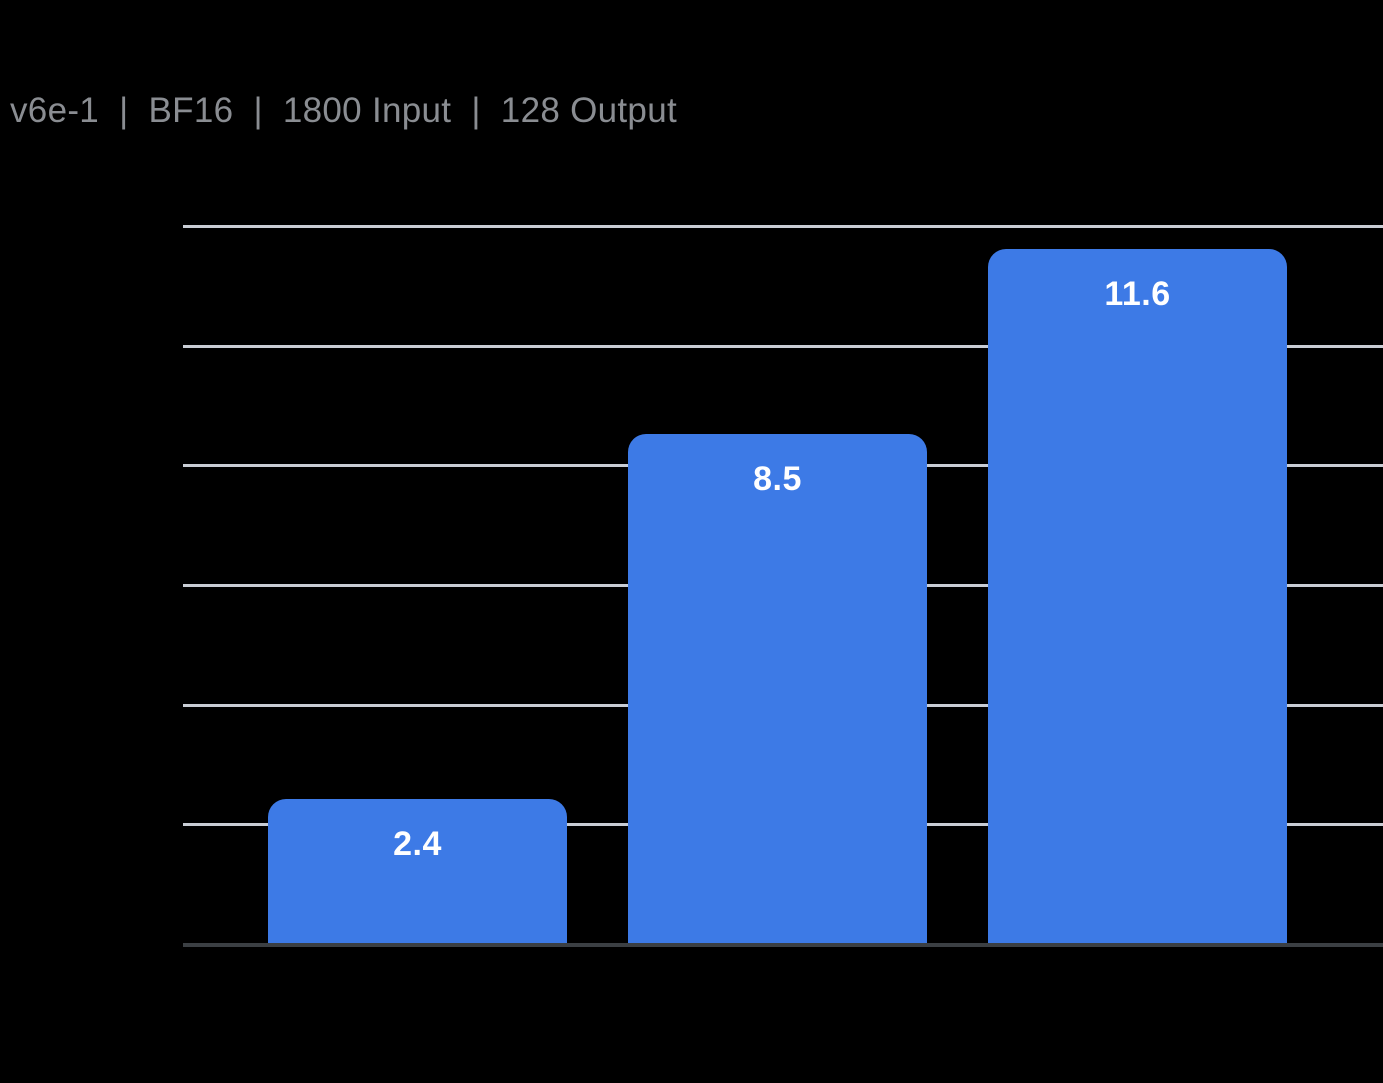 This screenshot has height=1083, width=1383. What do you see at coordinates (777, 479) in the screenshot?
I see `bar-value-label: 8.5` at bounding box center [777, 479].